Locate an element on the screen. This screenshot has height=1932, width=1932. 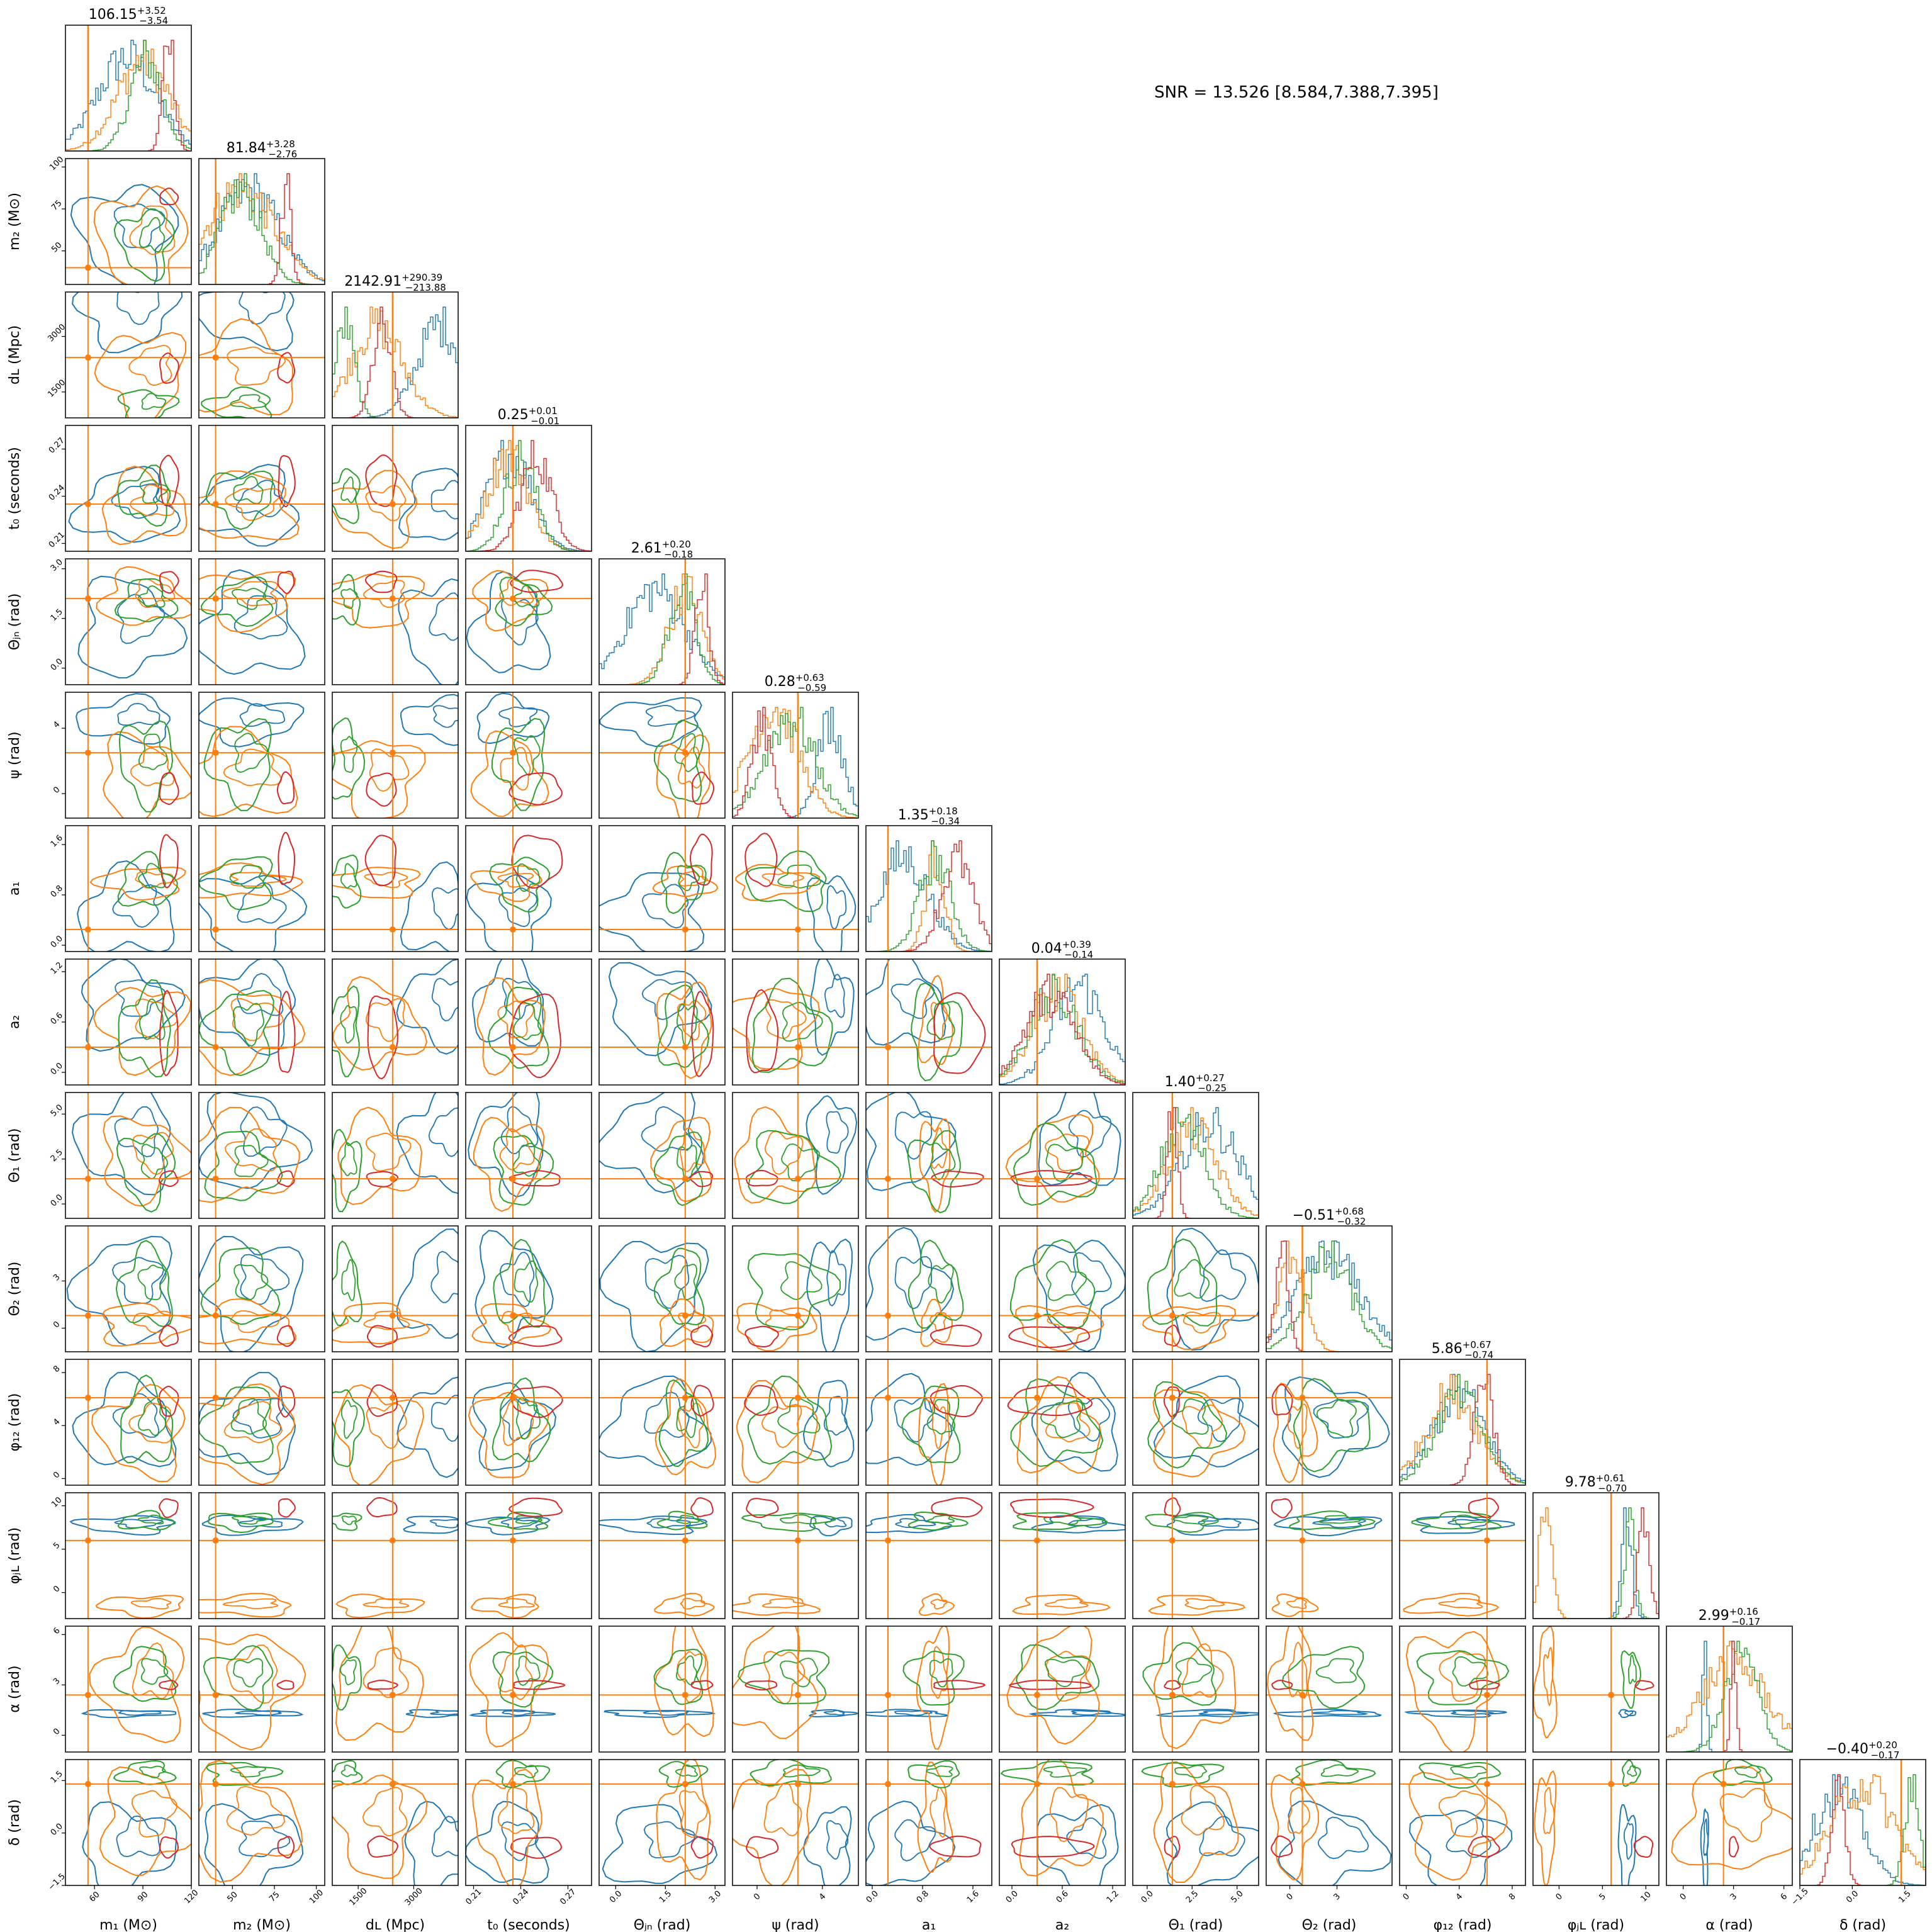
panel-delta-dL is located at coordinates (395, 1822).